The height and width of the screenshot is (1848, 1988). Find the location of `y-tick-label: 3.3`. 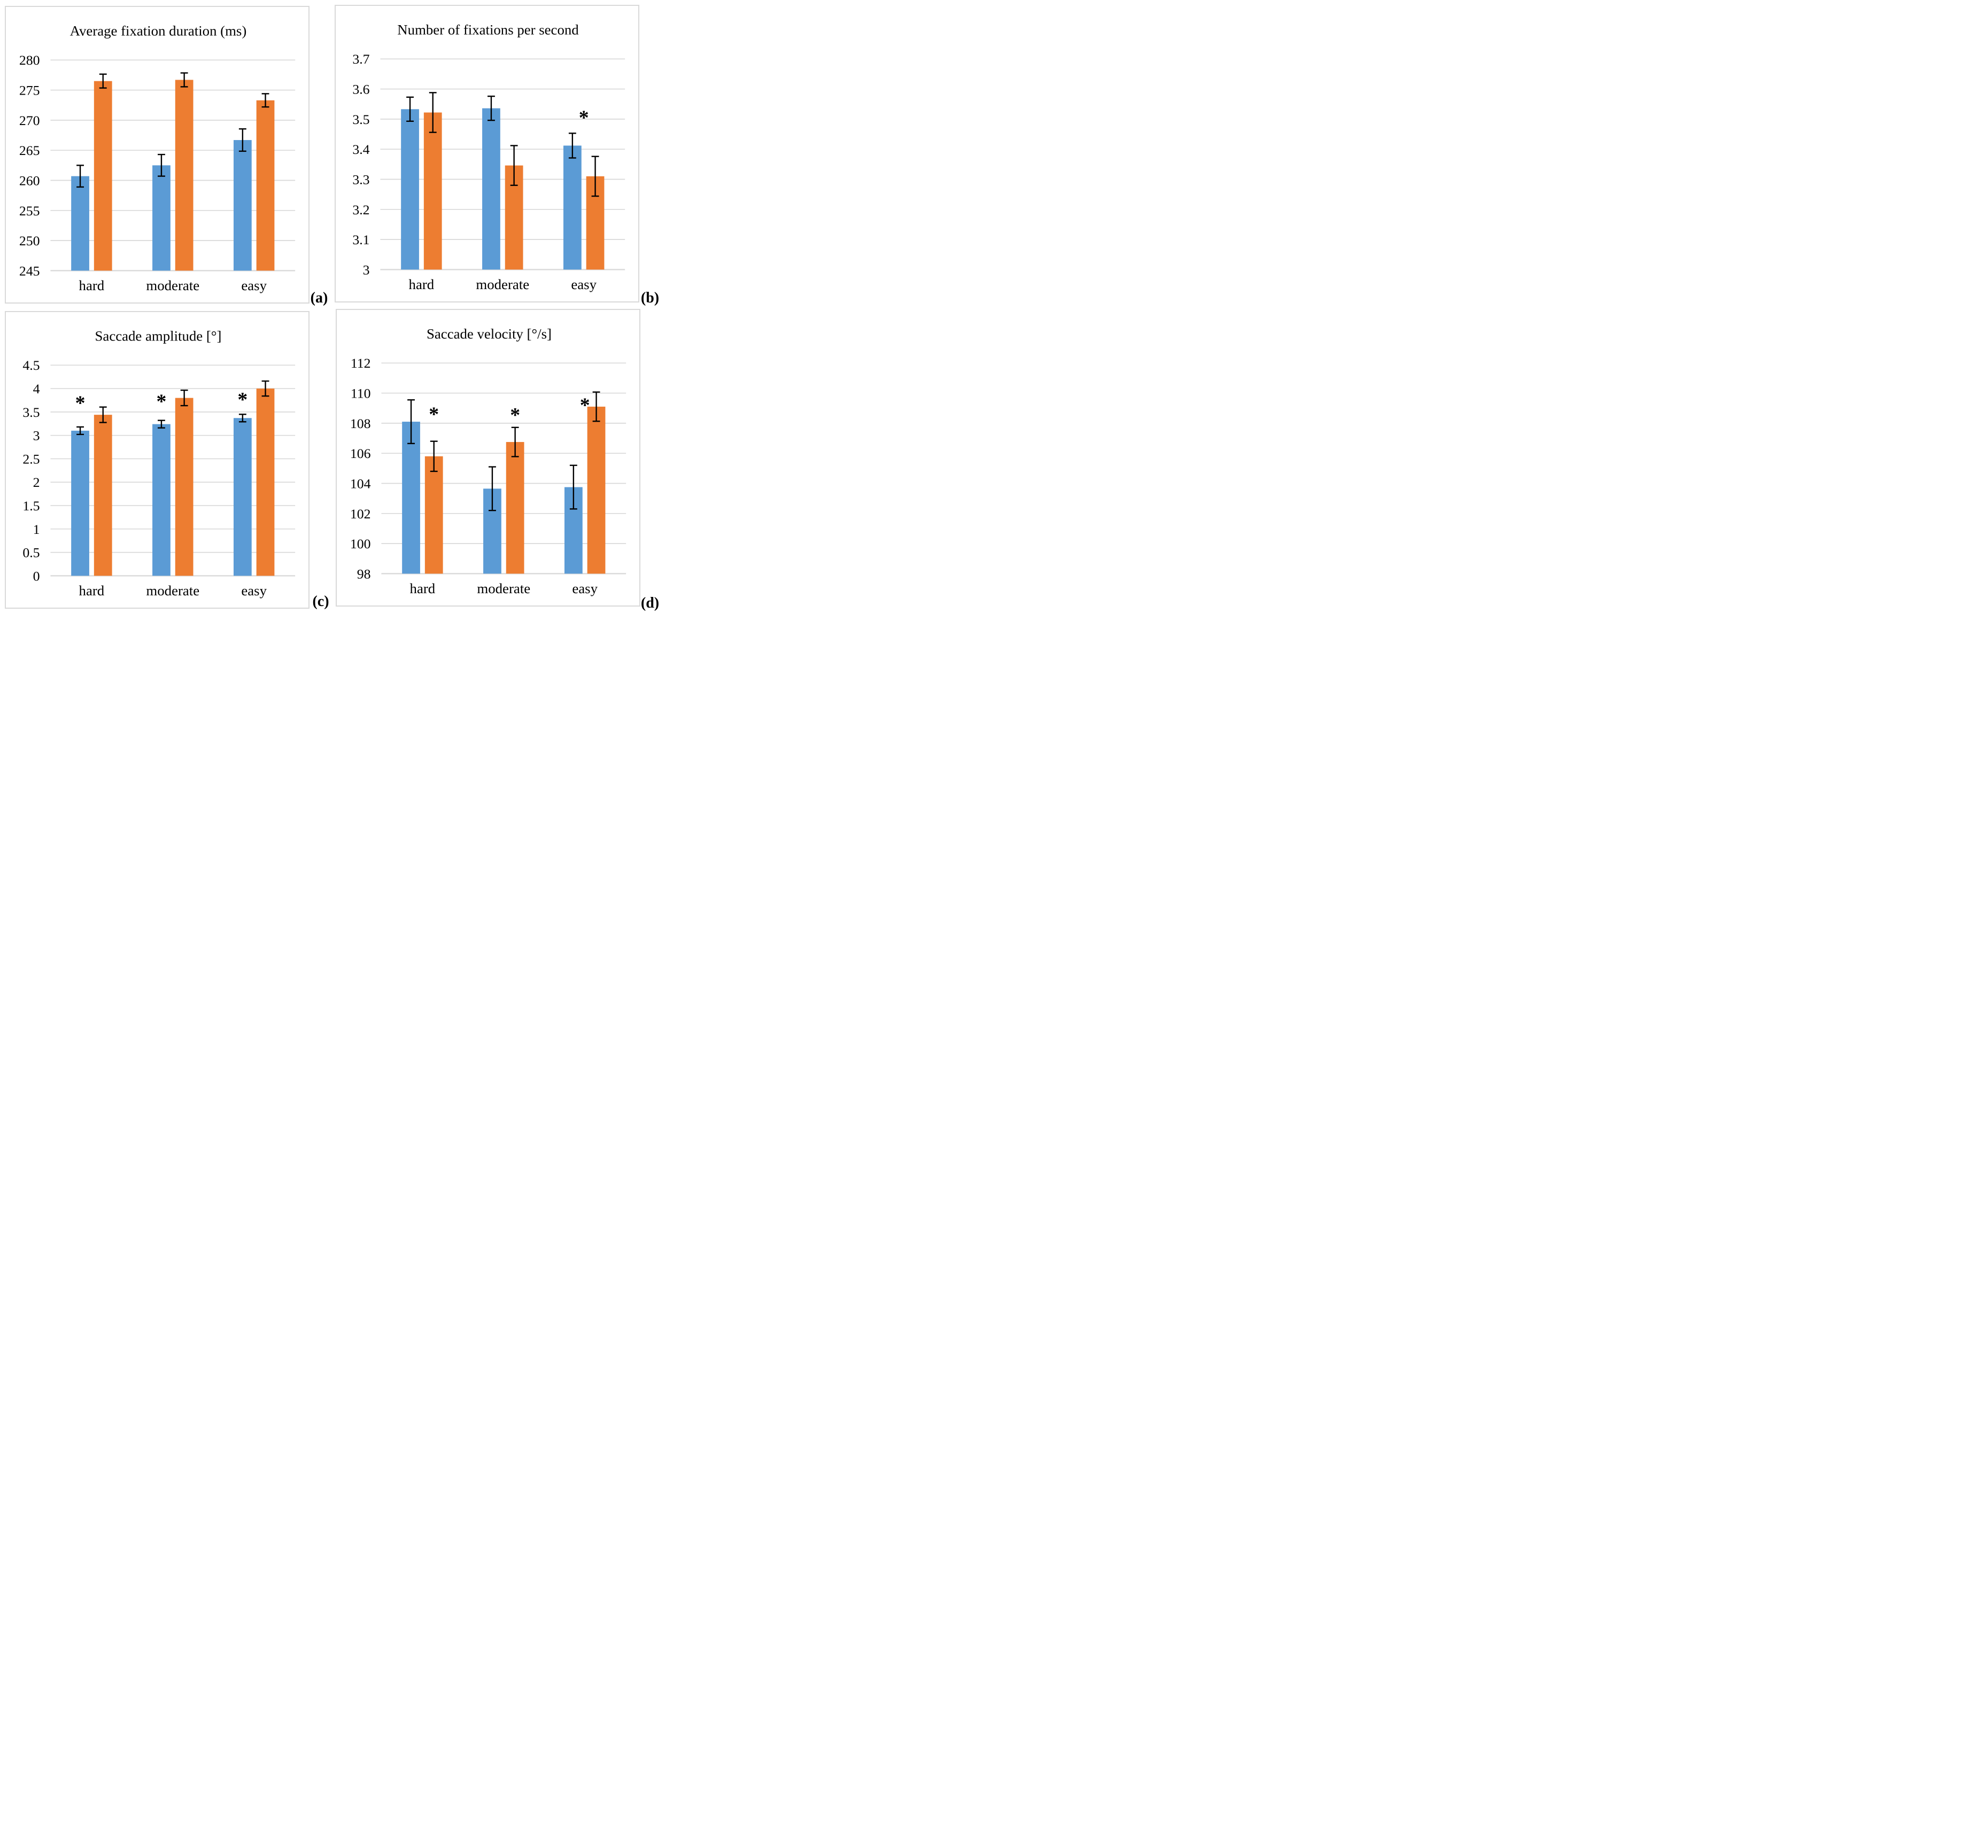

y-tick-label: 3.3 is located at coordinates (360, 179).